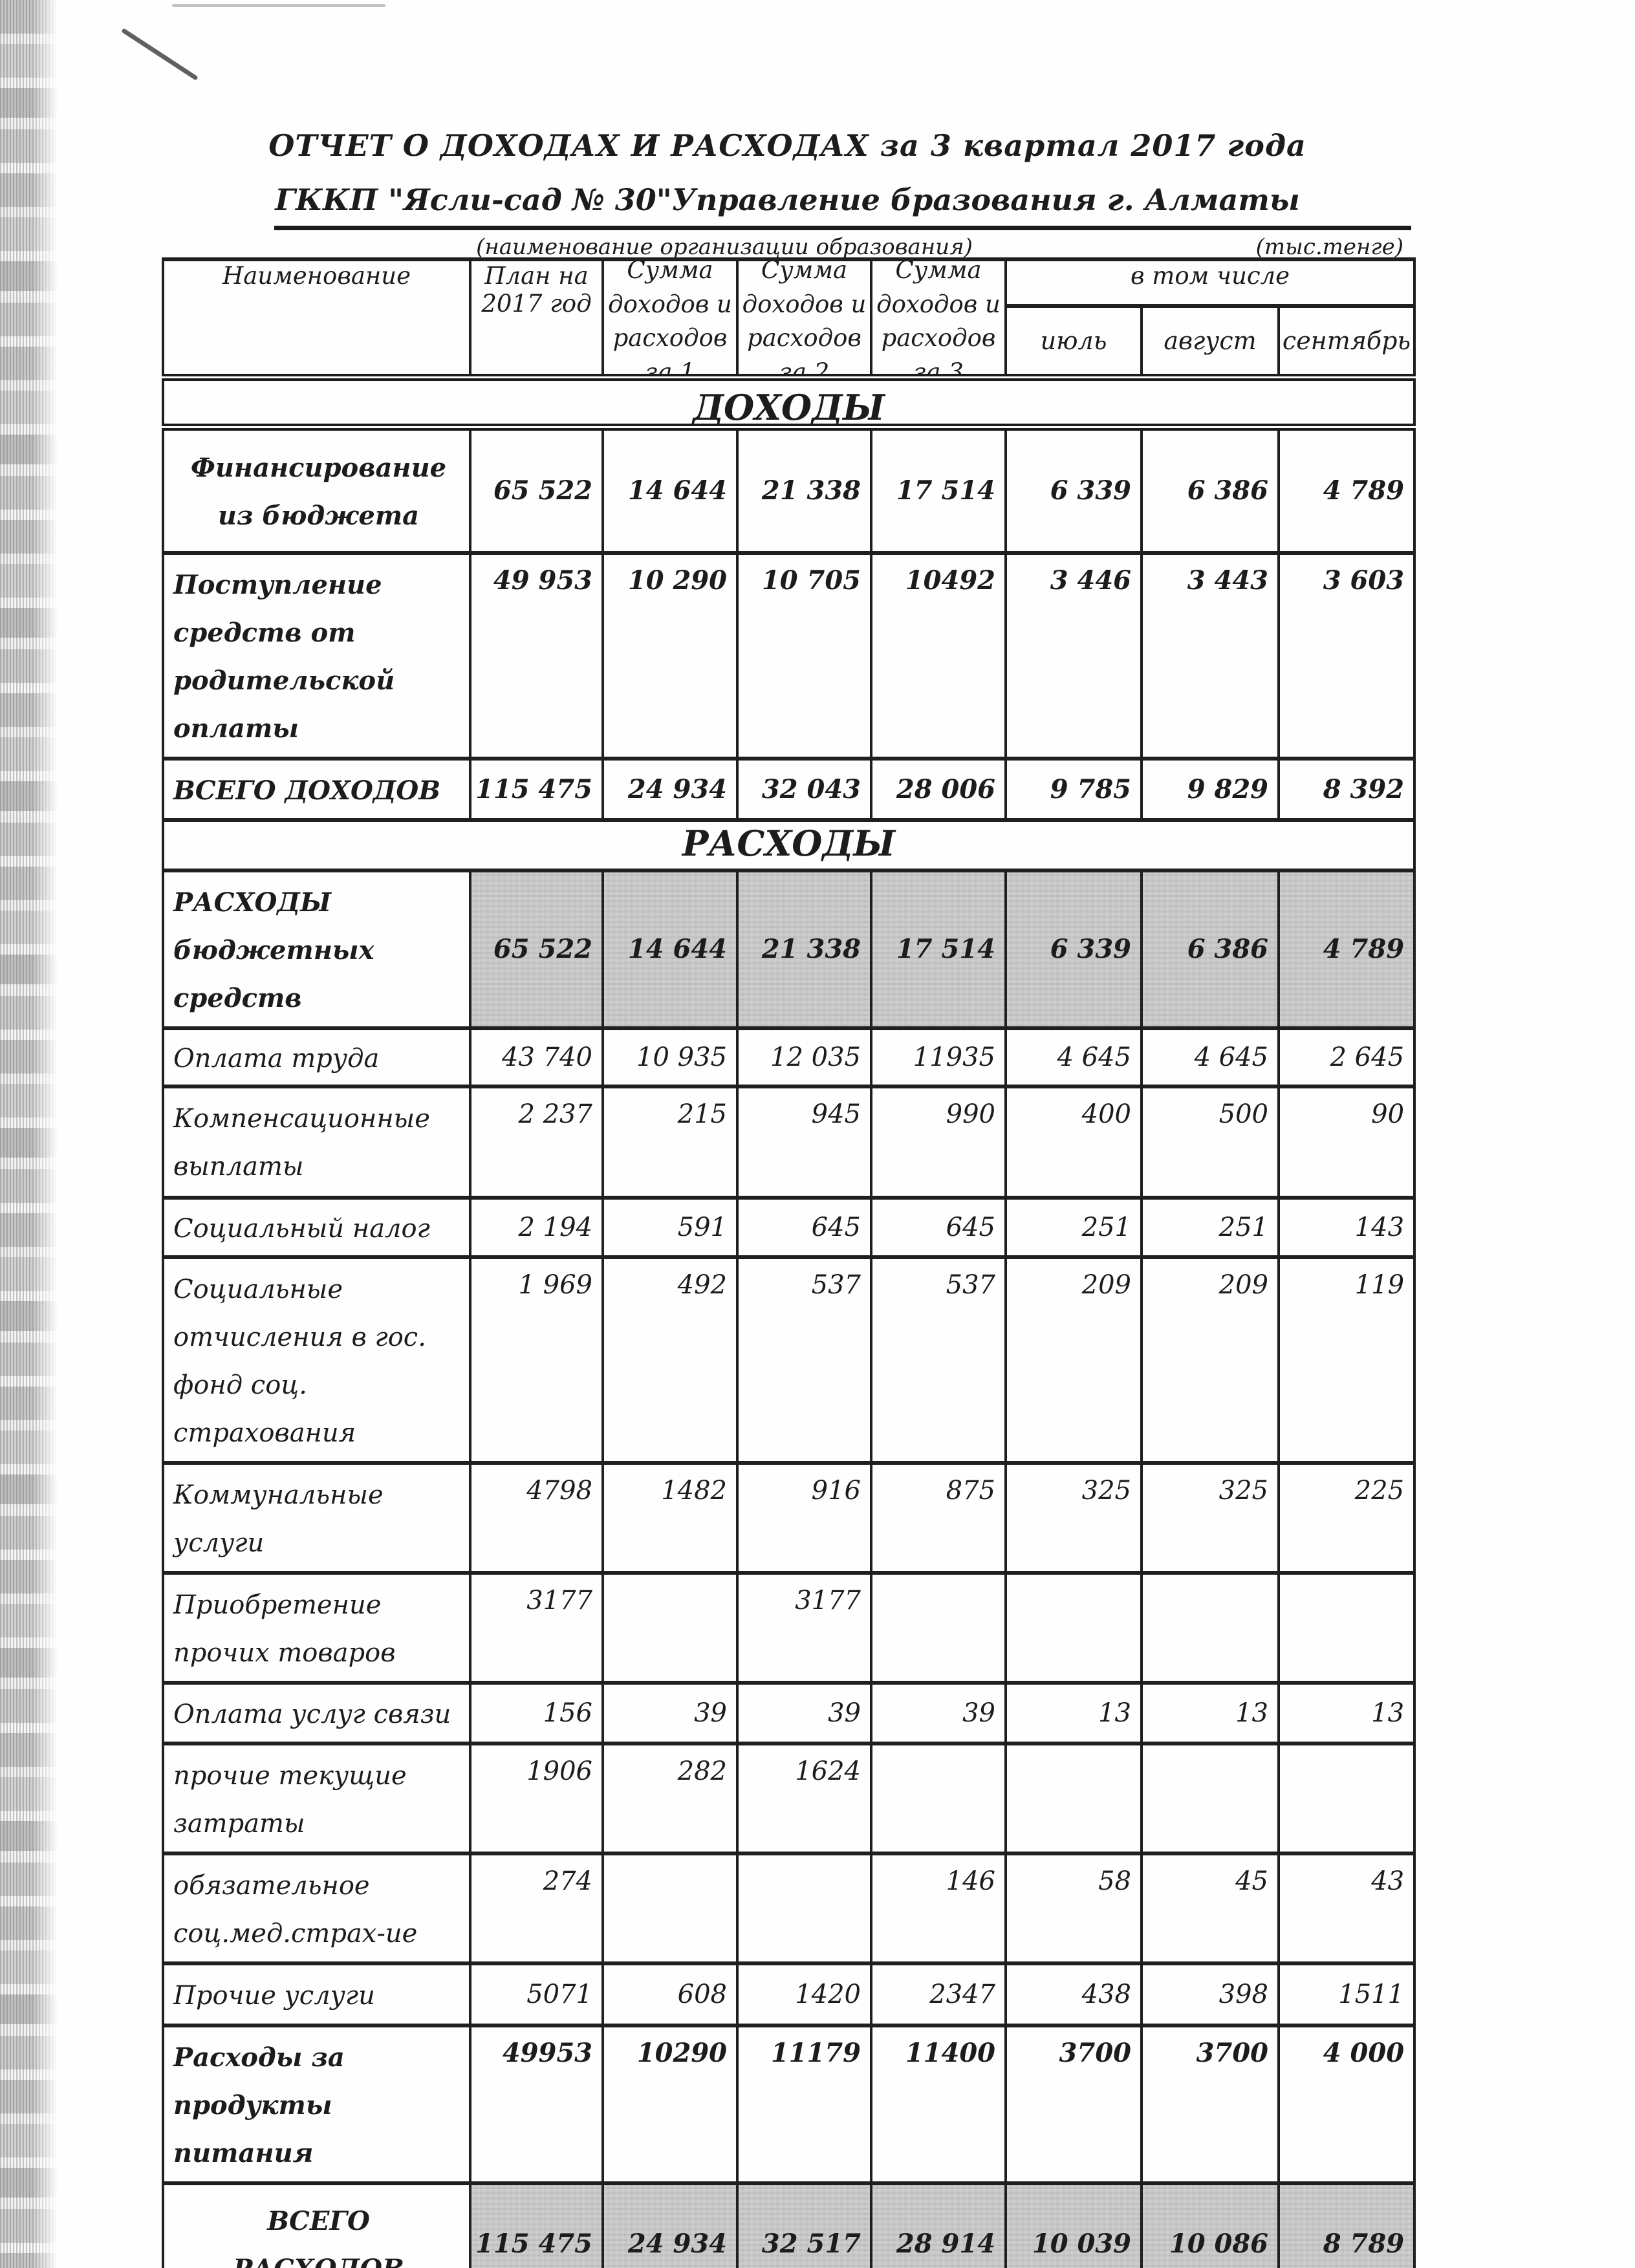 The width and height of the screenshot is (1635, 2268). What do you see at coordinates (670, 1227) in the screenshot?
I see `cell-value: 591` at bounding box center [670, 1227].